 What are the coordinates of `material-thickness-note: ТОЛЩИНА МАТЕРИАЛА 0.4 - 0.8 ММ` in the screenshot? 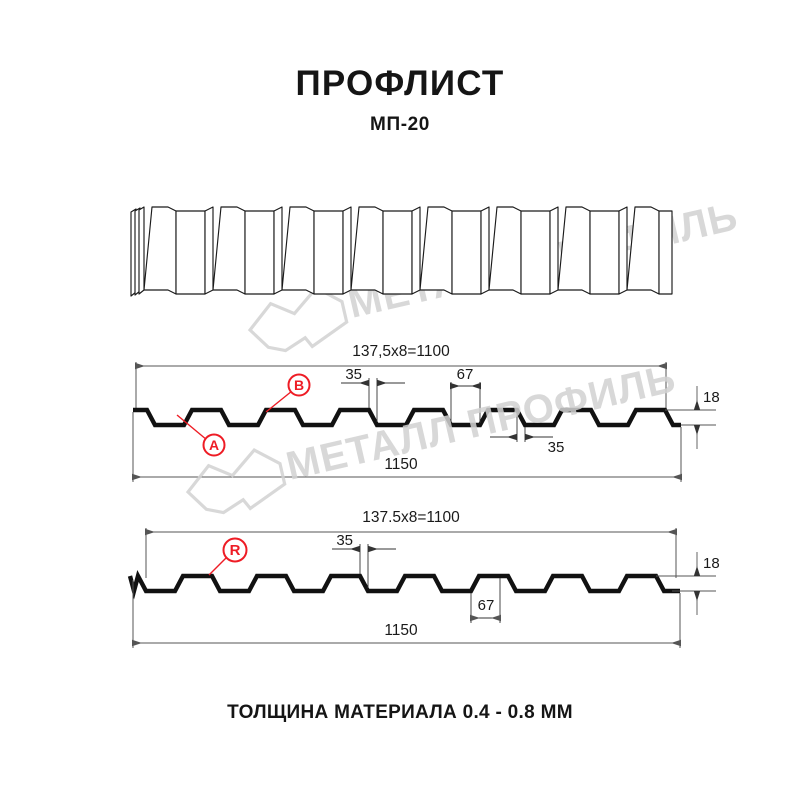 It's located at (400, 712).